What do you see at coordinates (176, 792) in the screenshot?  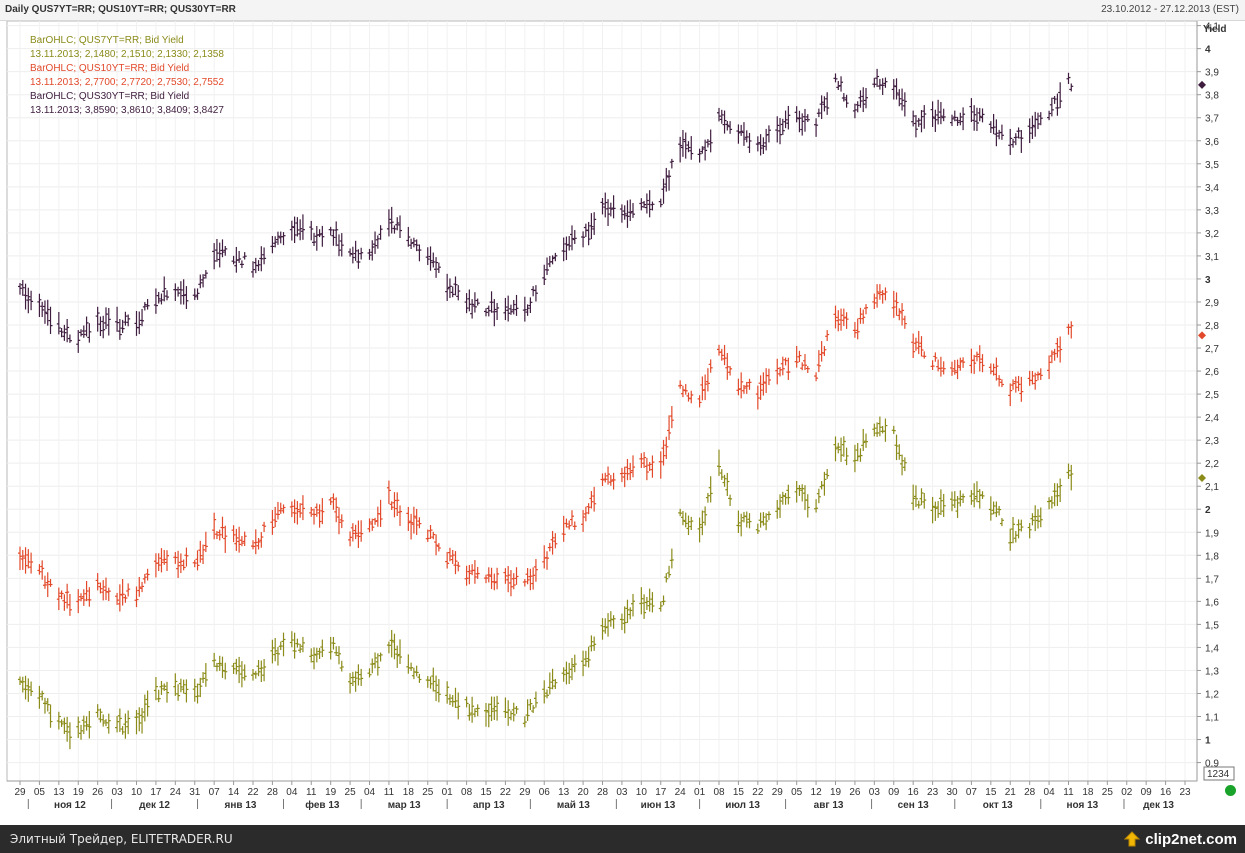 I see `x-tick-label: 24` at bounding box center [176, 792].